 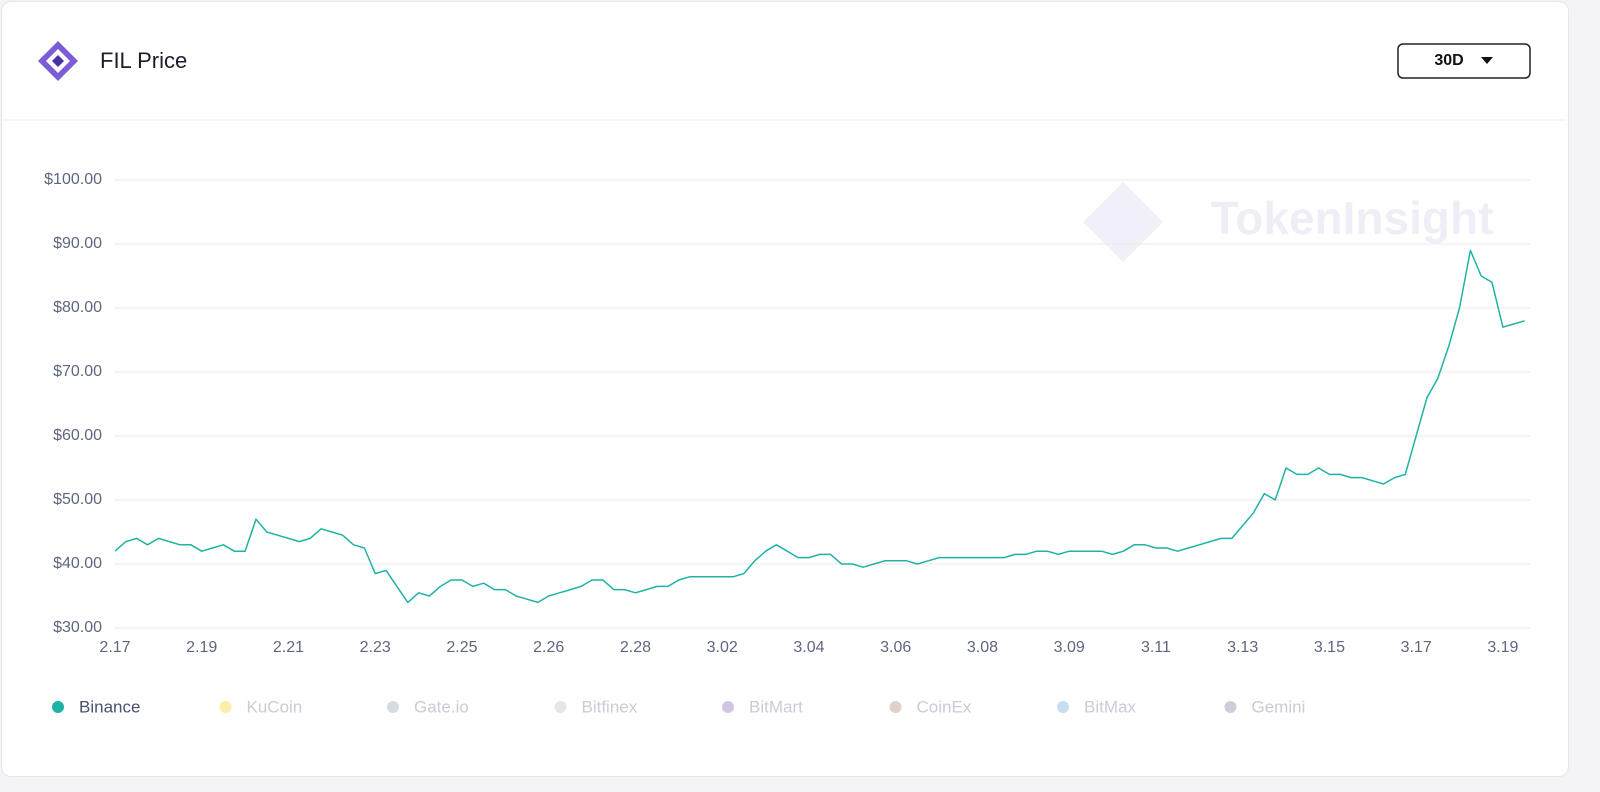 What do you see at coordinates (808, 647) in the screenshot?
I see `x-tick-label: 3.04` at bounding box center [808, 647].